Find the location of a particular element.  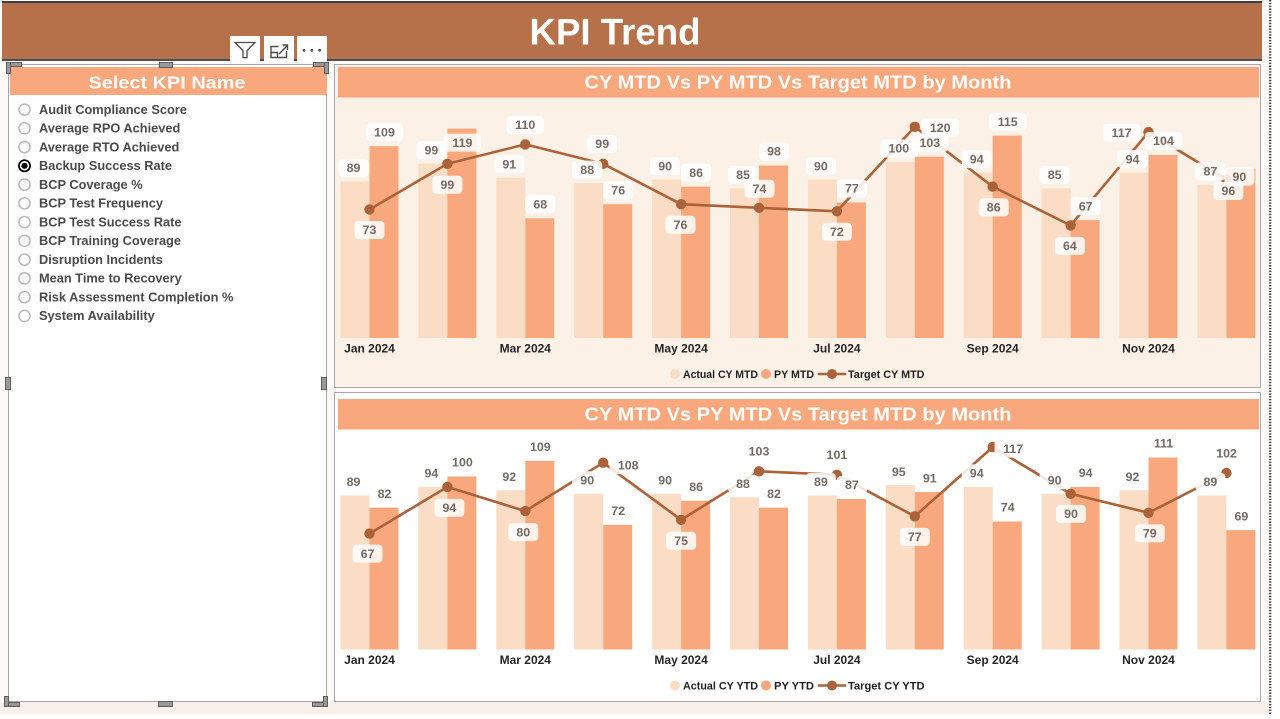

svg-text: 69 is located at coordinates (1242, 516).